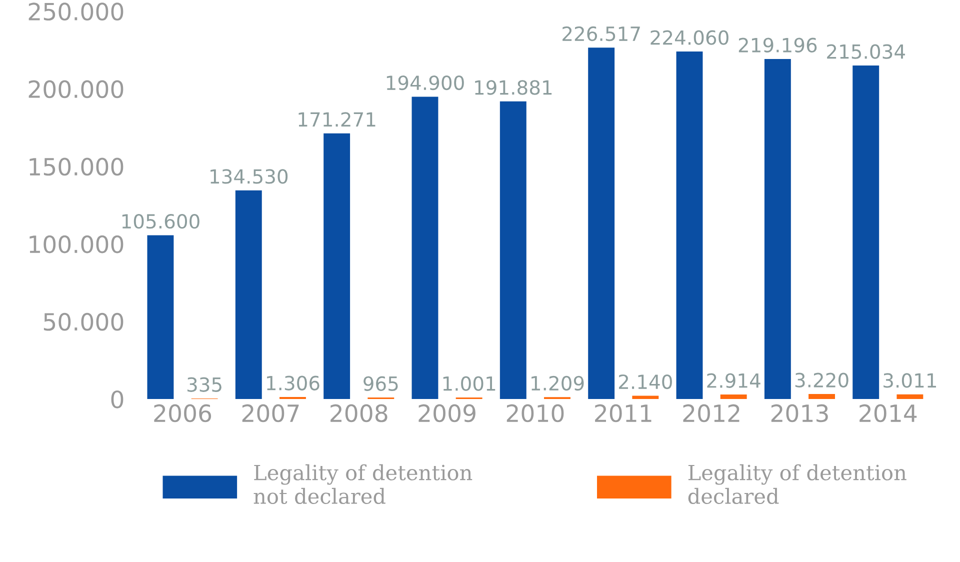 Image resolution: width=960 pixels, height=562 pixels. What do you see at coordinates (117, 399) in the screenshot?
I see `y-tick-label: 0` at bounding box center [117, 399].